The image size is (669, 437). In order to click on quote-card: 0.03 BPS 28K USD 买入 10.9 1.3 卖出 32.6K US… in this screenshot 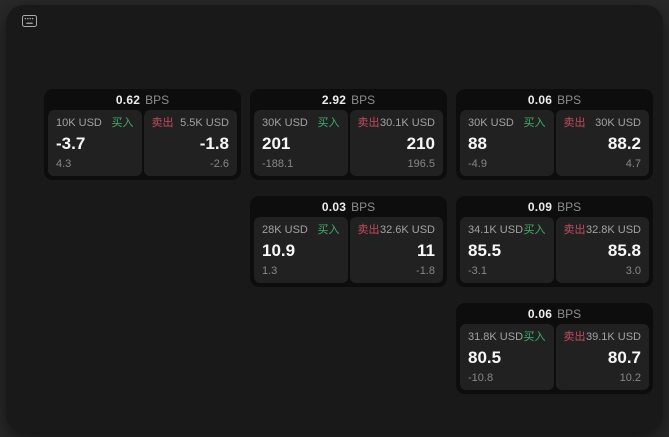, I will do `click(348, 241)`.